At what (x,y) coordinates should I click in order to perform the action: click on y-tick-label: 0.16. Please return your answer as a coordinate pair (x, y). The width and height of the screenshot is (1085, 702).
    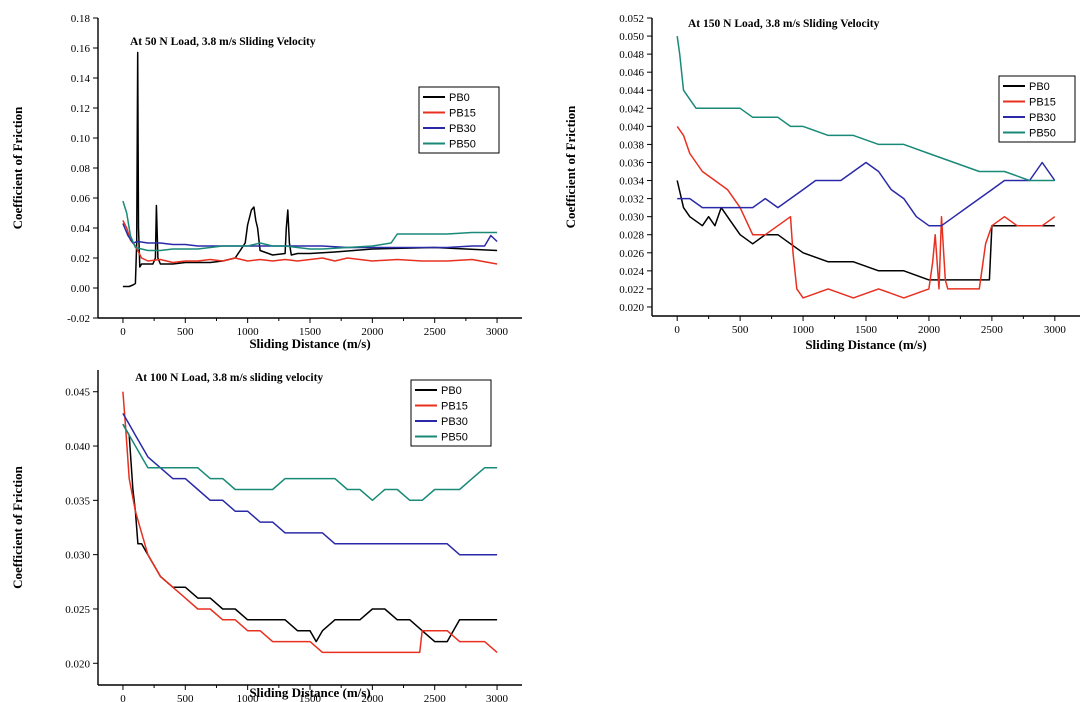
    Looking at the image, I should click on (81, 49).